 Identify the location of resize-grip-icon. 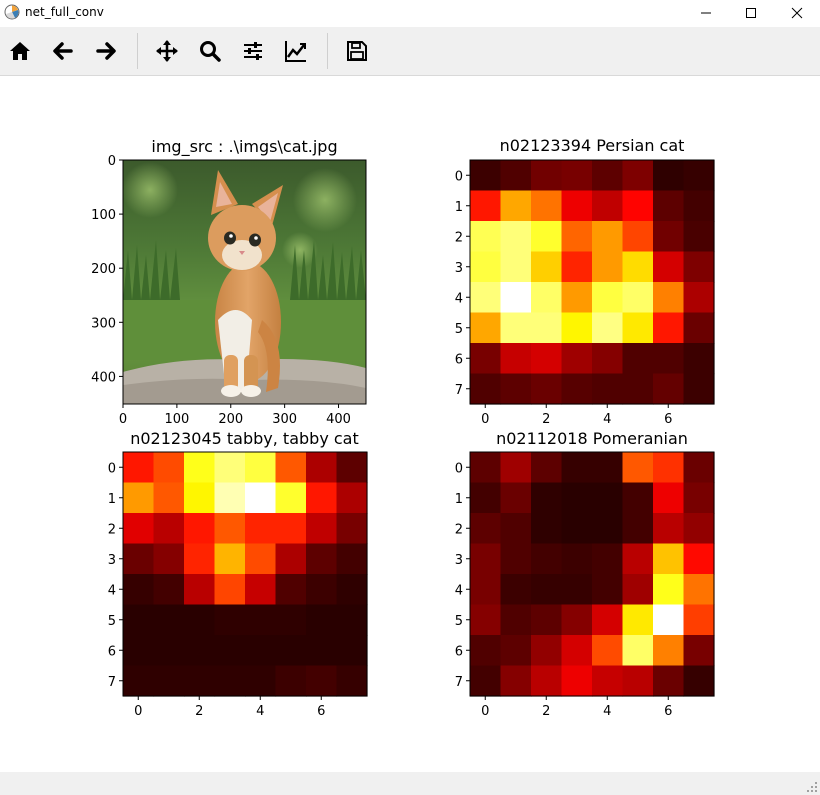
(812, 787).